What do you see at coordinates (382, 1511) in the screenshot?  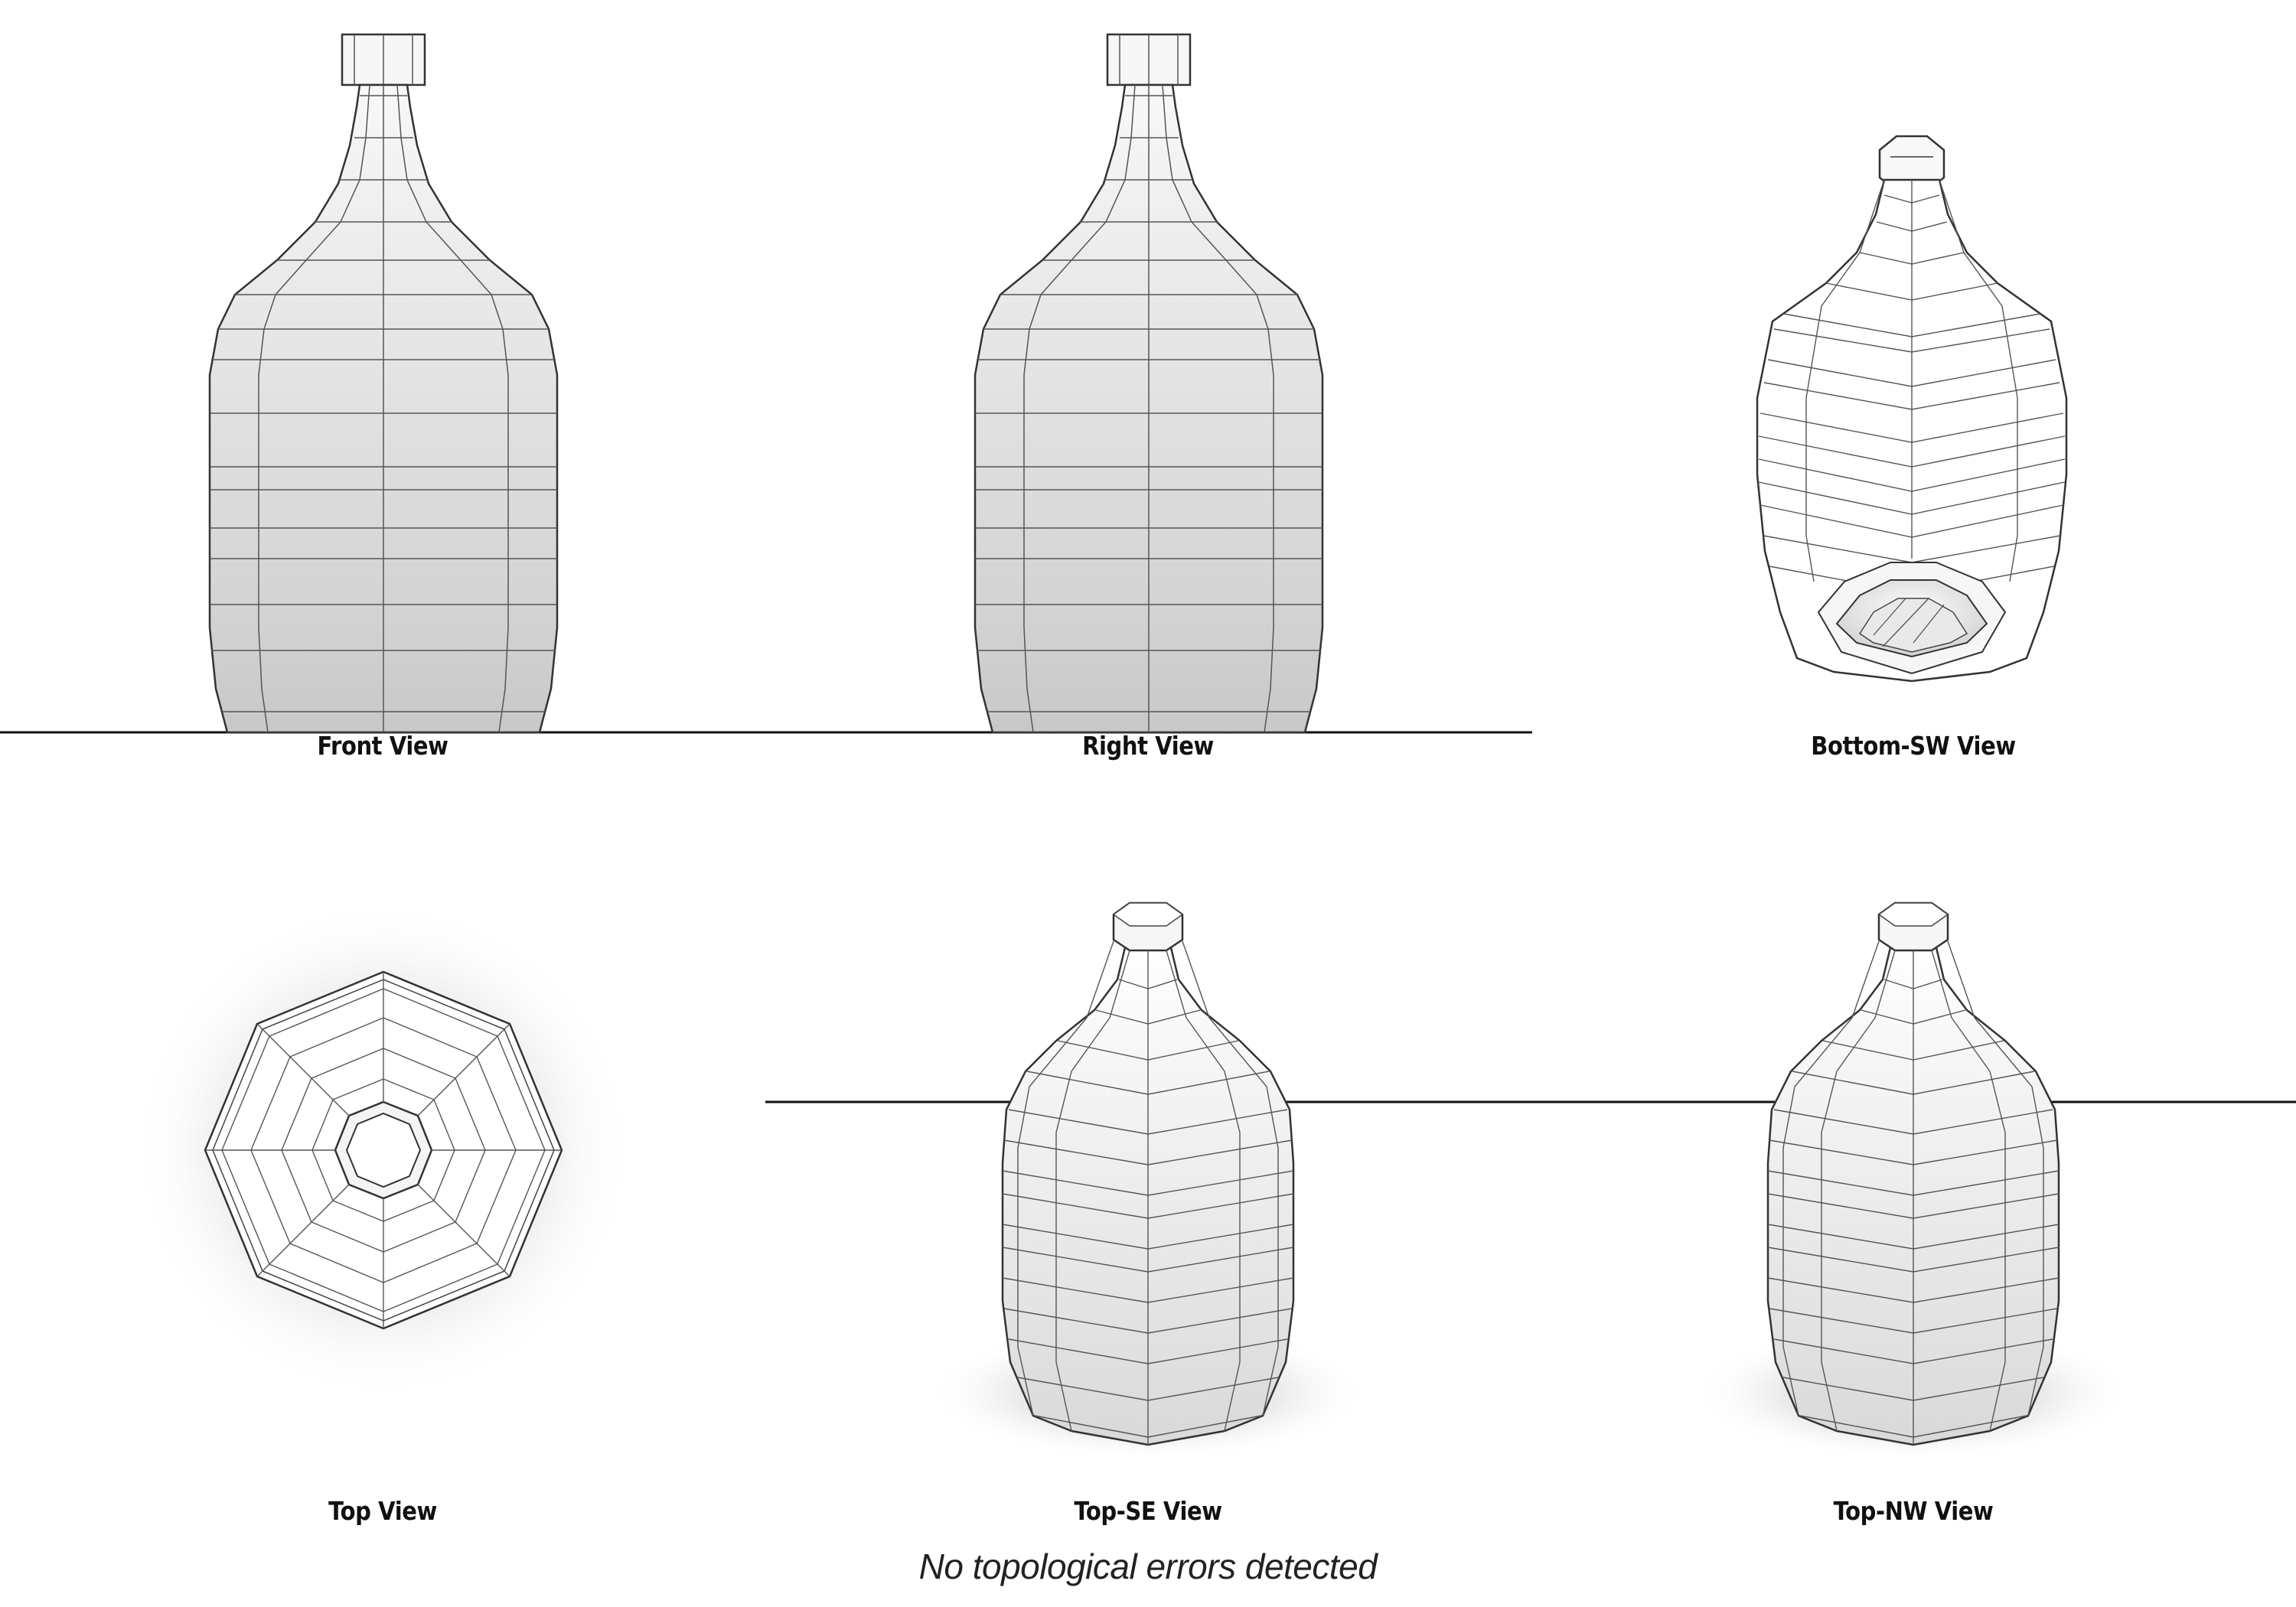 I see `top-view-label: Top View` at bounding box center [382, 1511].